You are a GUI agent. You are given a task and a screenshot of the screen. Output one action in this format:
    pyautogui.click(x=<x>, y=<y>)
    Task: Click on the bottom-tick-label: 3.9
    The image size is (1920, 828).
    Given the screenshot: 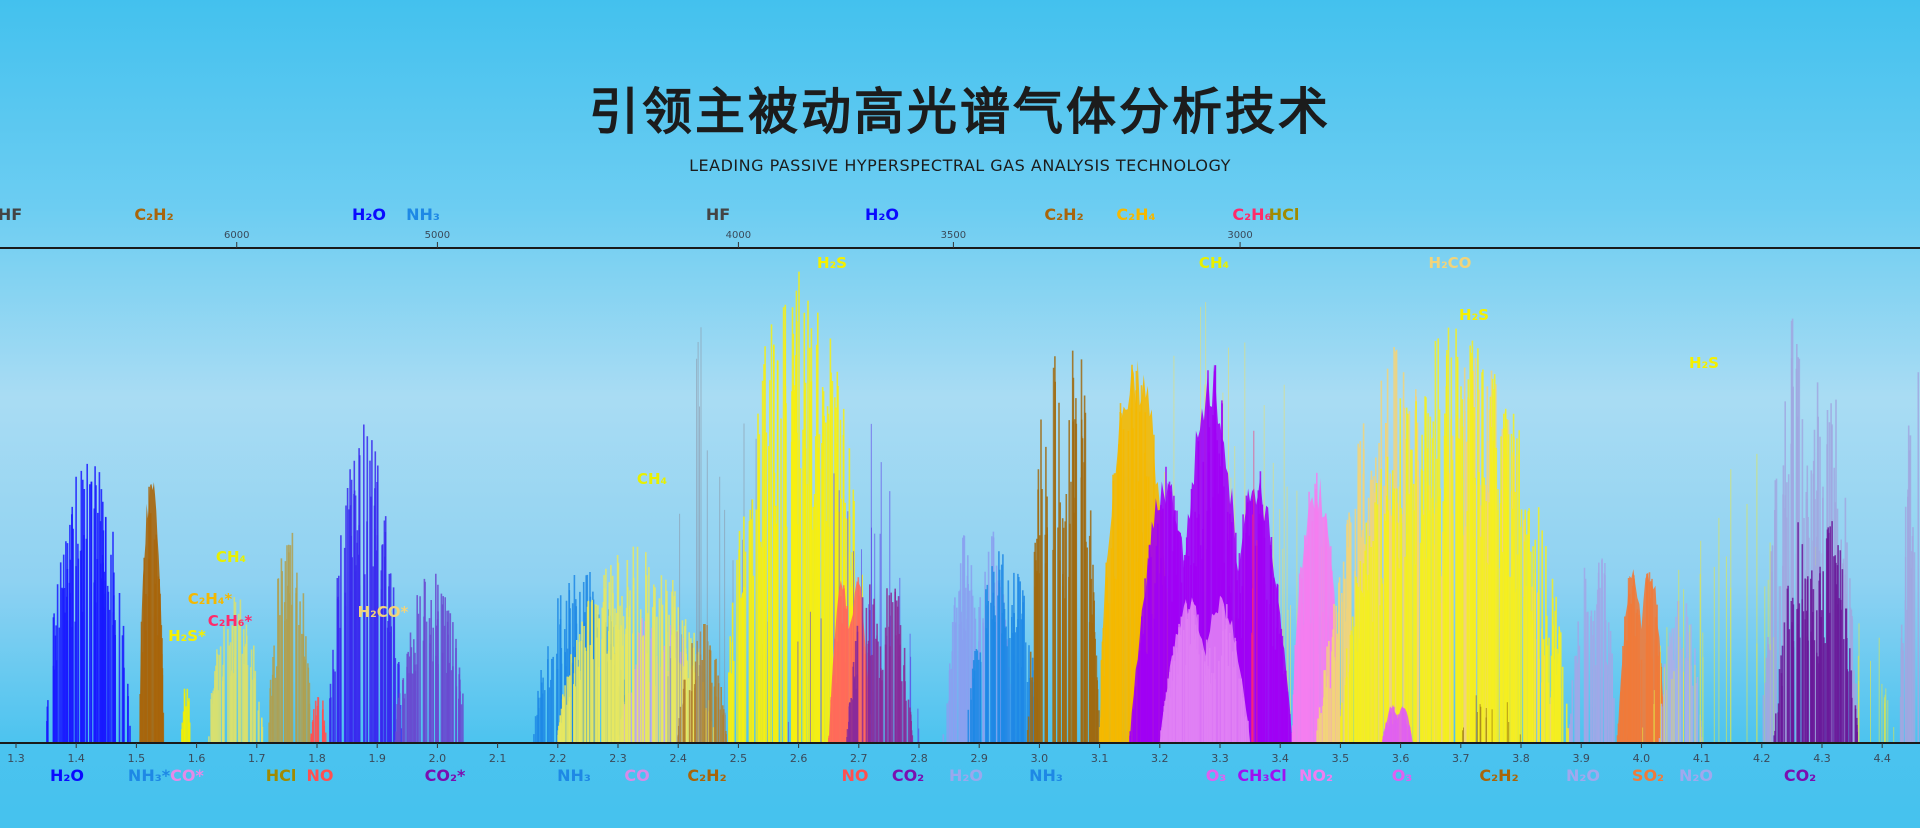 What is the action you would take?
    pyautogui.click(x=1581, y=758)
    